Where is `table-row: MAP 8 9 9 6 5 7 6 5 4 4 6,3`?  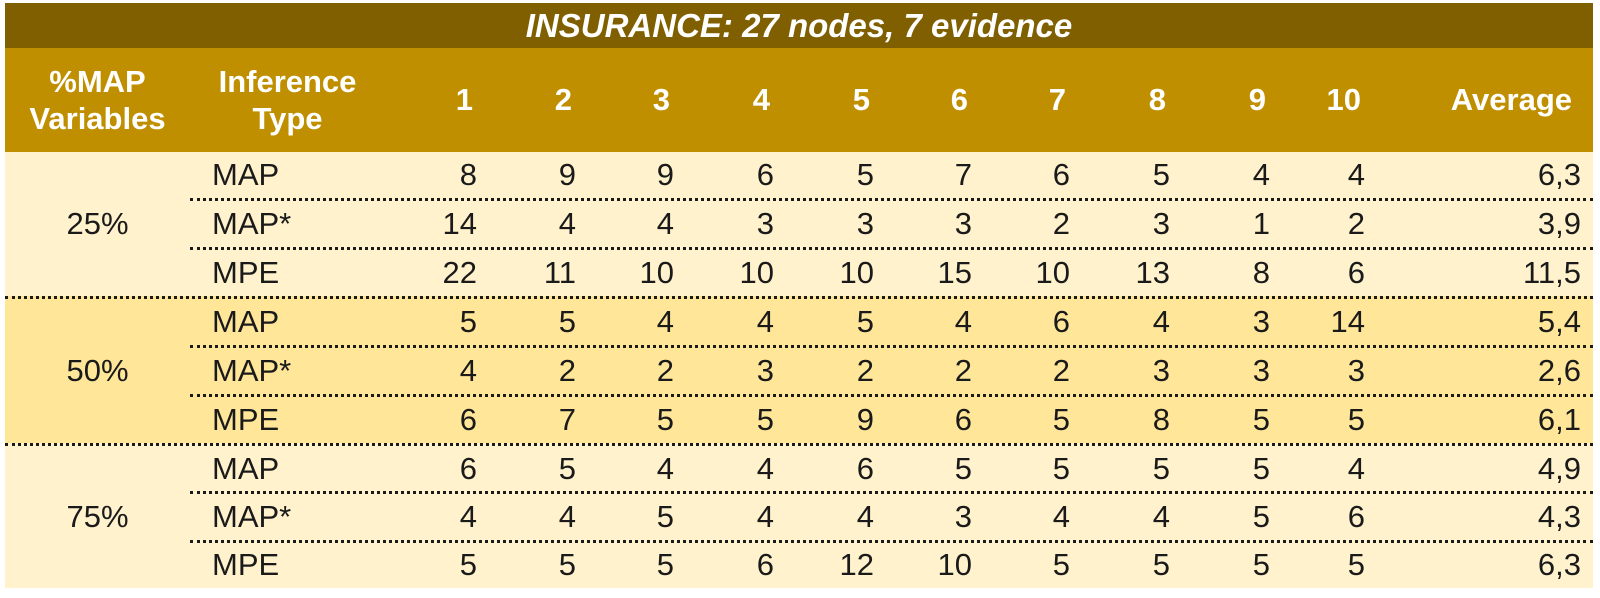 table-row: MAP 8 9 9 6 5 7 6 5 4 4 6,3 is located at coordinates (891, 175).